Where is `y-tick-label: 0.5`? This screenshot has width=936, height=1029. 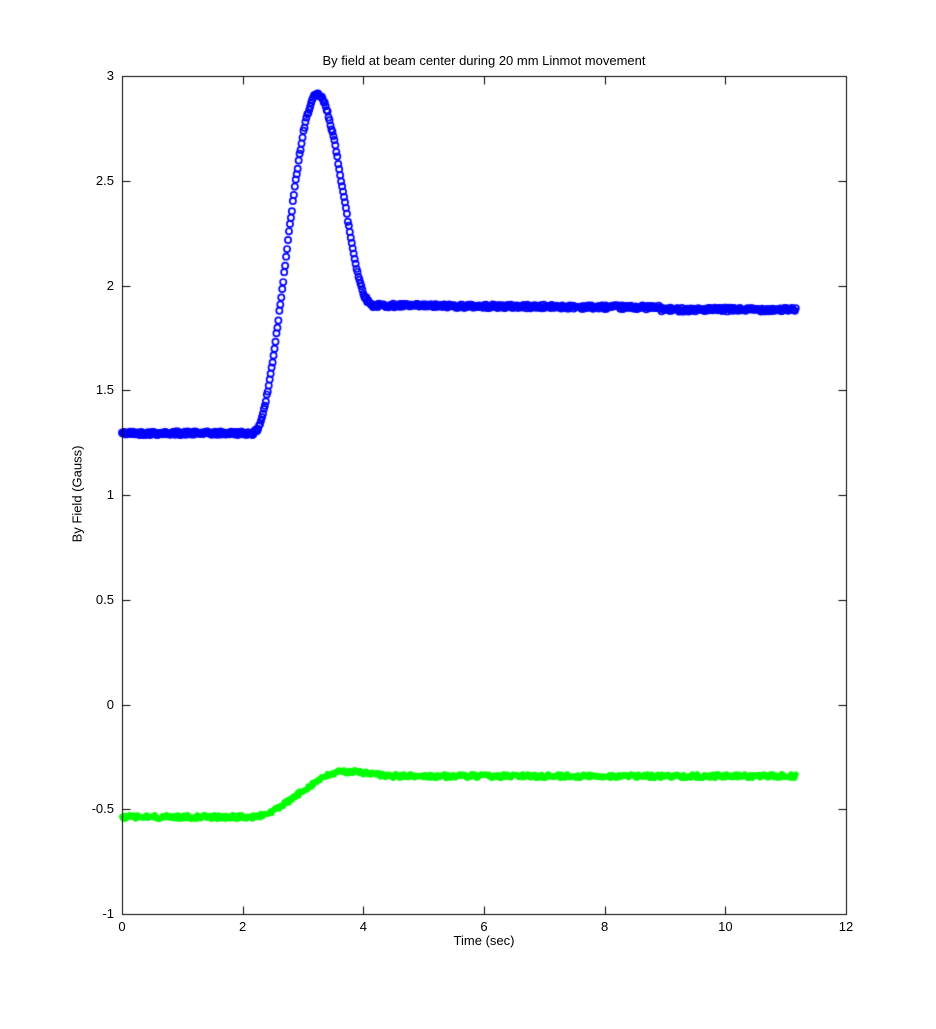
y-tick-label: 0.5 is located at coordinates (104, 599).